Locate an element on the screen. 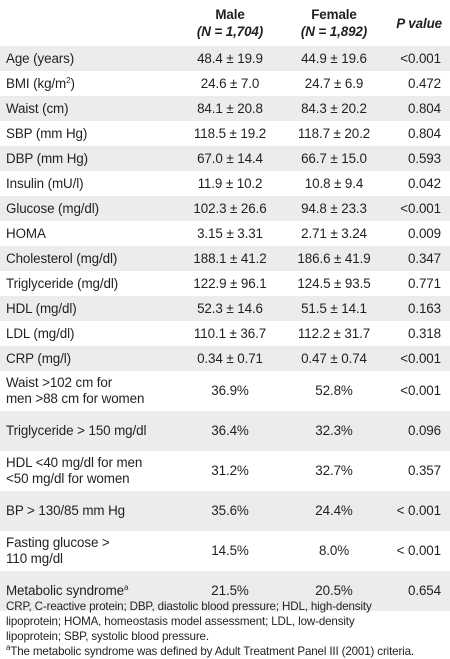 This screenshot has height=659, width=450. female-value: 32.7% is located at coordinates (334, 471).